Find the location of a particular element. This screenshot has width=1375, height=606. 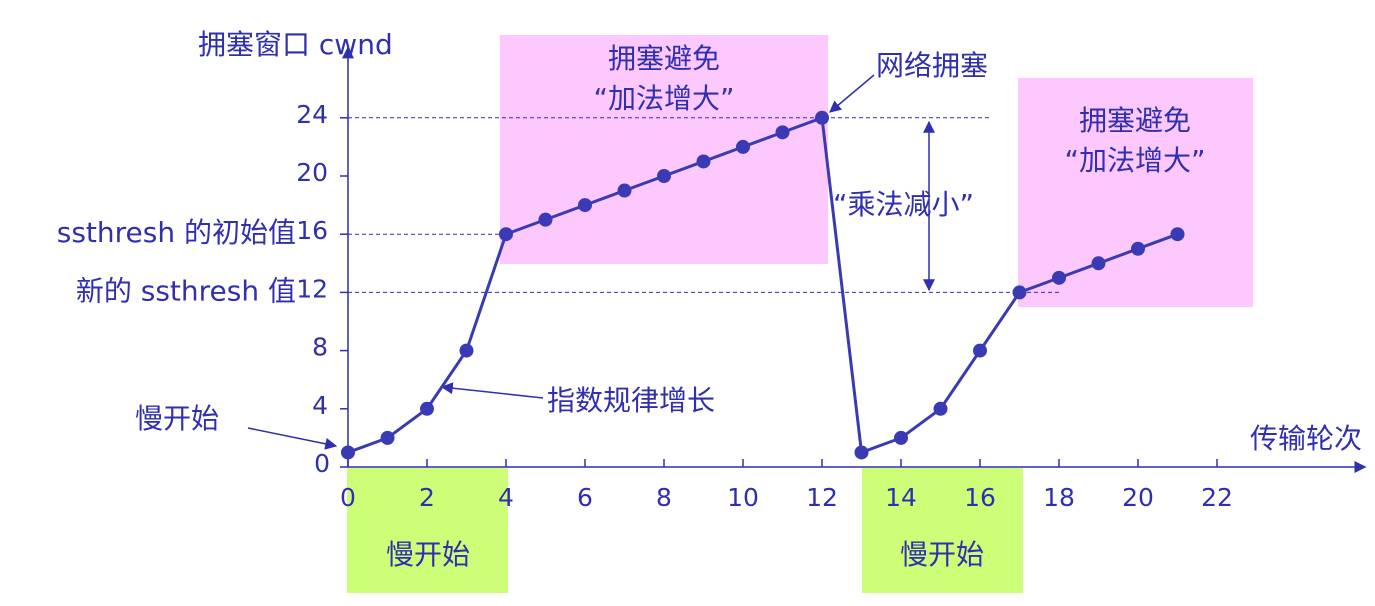

annotation: 慢开始 is located at coordinates (177, 418).